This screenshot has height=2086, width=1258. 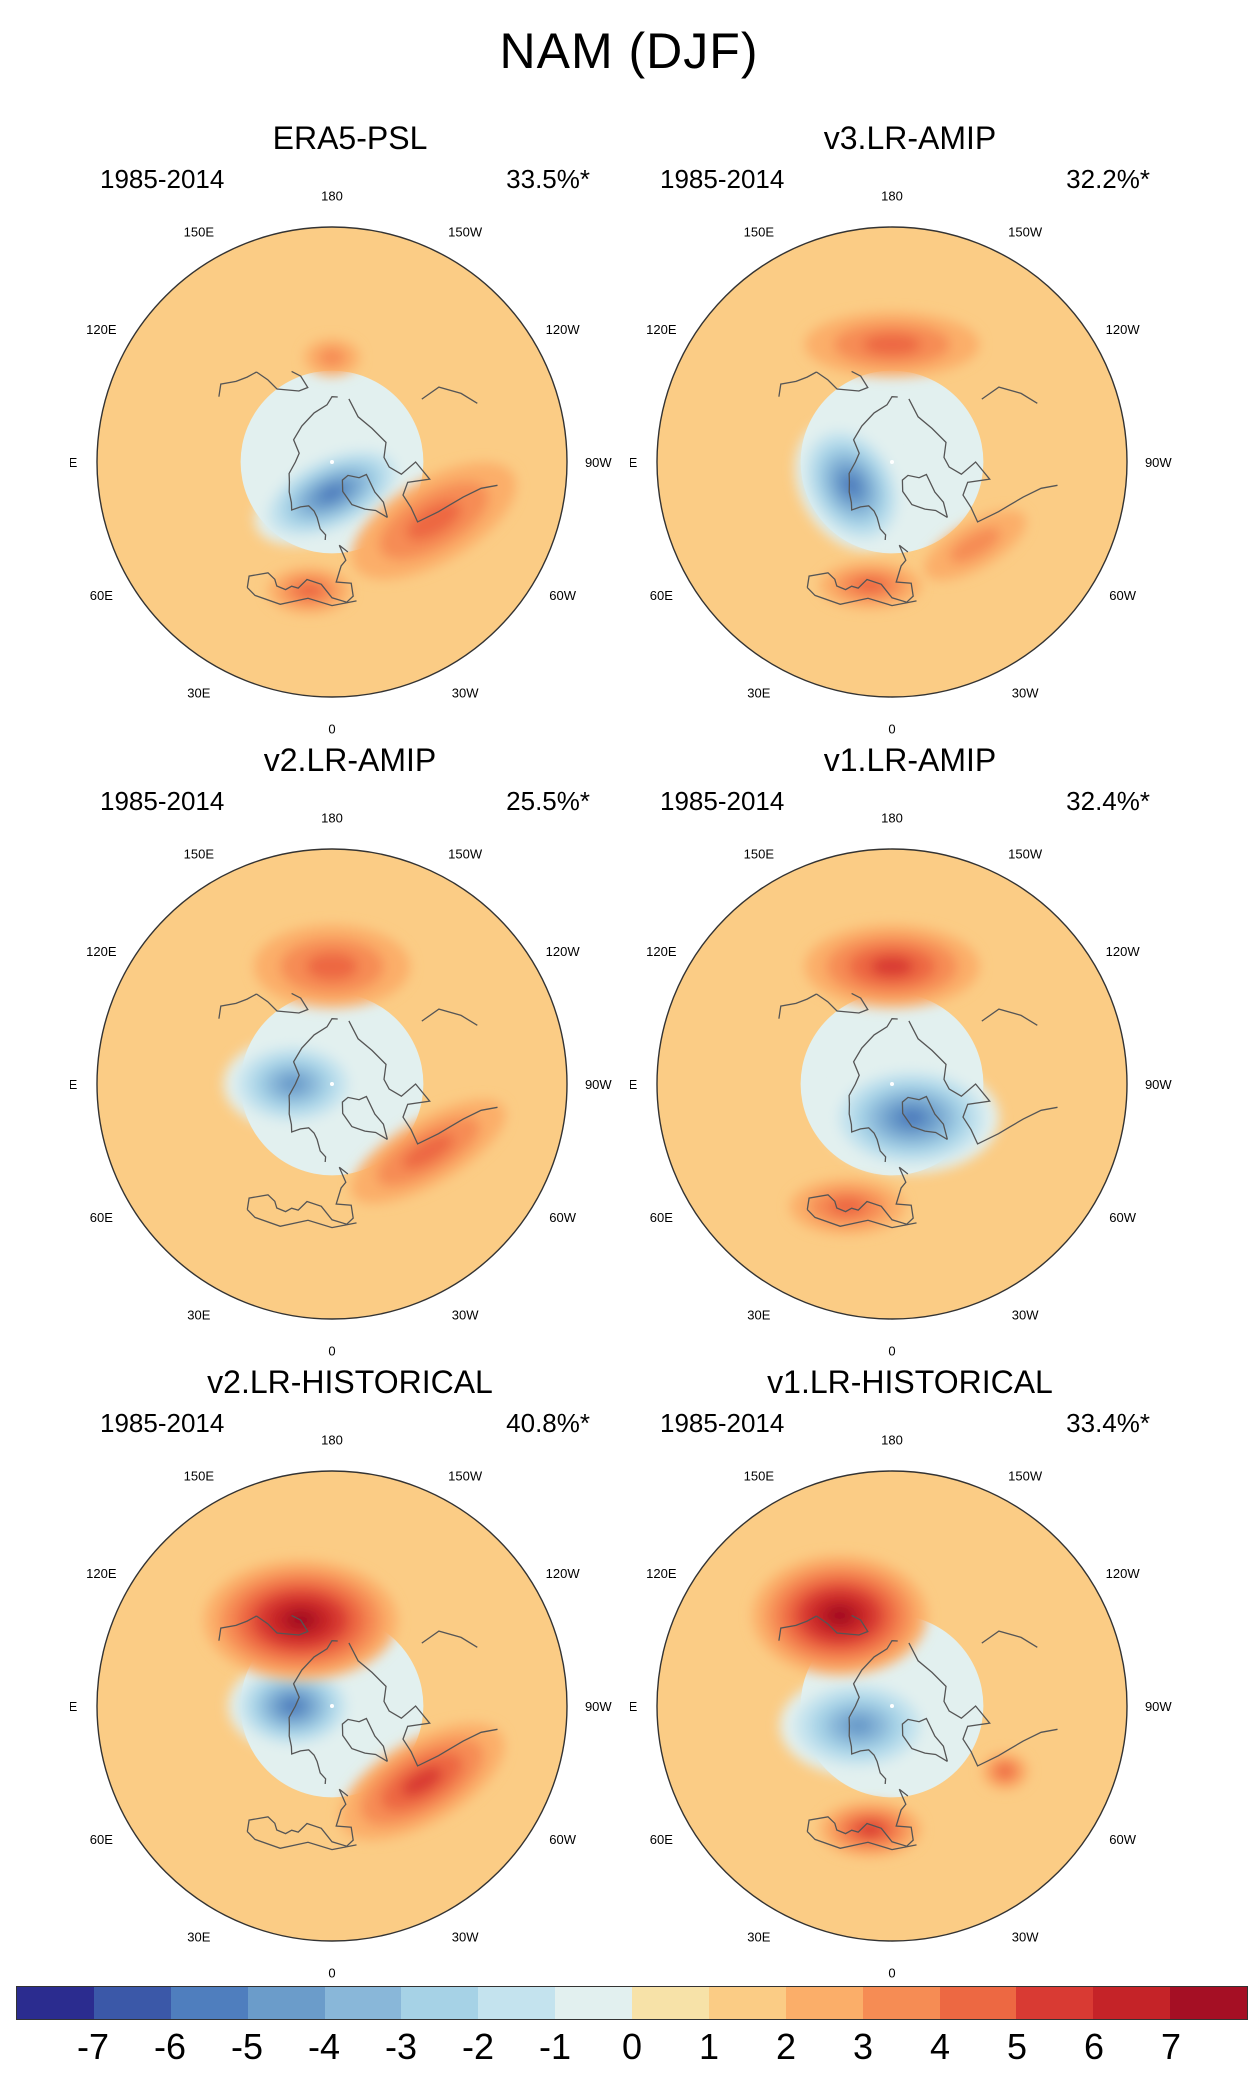 What do you see at coordinates (1108, 1423) in the screenshot?
I see `panel-explained-variance: 33.4%*` at bounding box center [1108, 1423].